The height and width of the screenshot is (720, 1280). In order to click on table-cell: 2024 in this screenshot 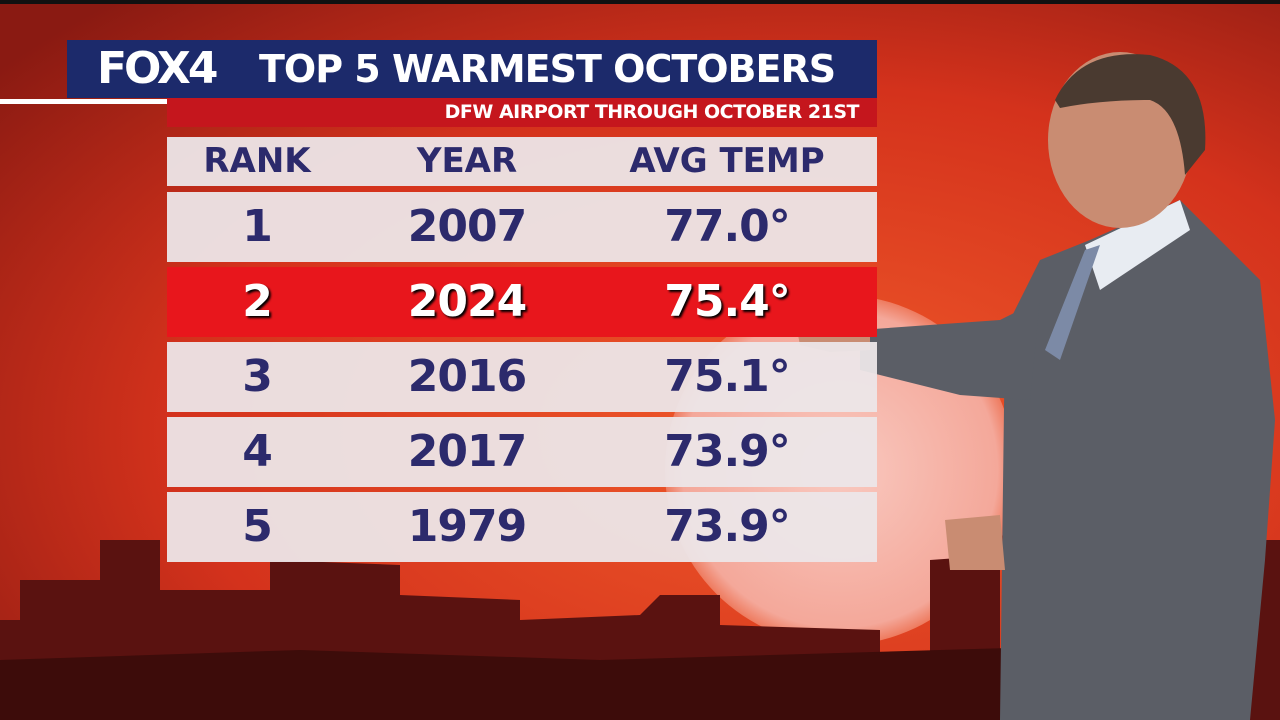, I will do `click(467, 301)`.